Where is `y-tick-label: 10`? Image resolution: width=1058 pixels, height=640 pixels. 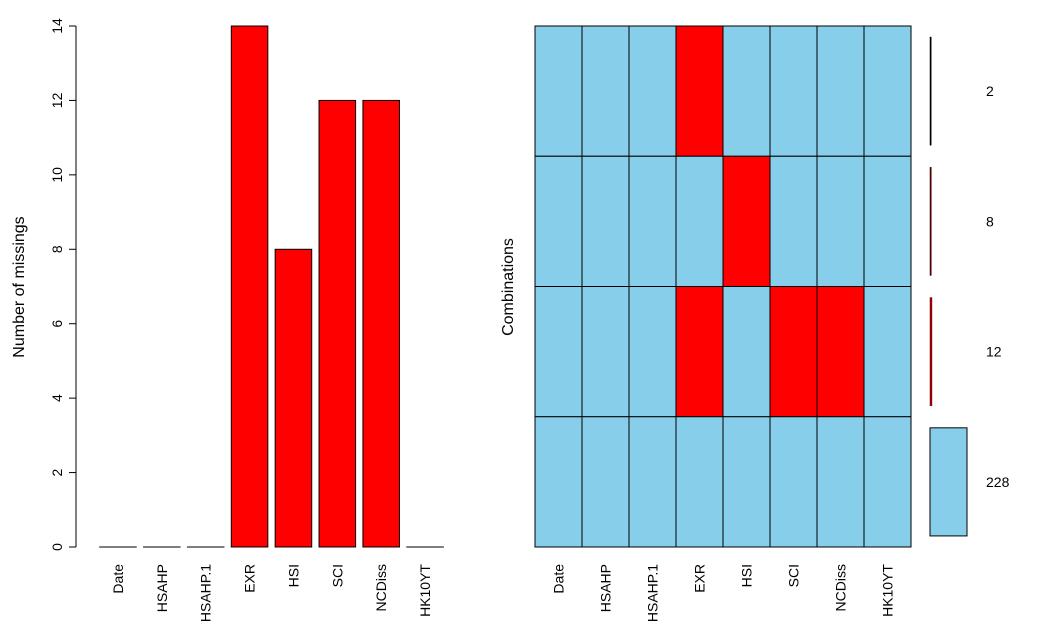
y-tick-label: 10 is located at coordinates (57, 175).